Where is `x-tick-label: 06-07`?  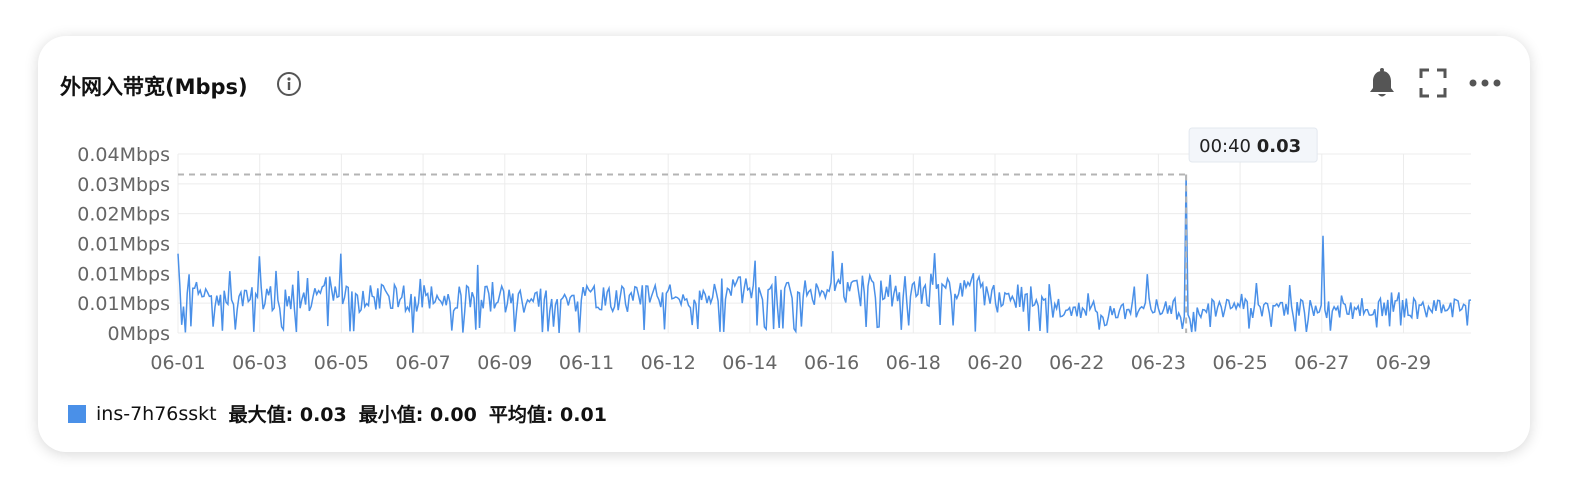 x-tick-label: 06-07 is located at coordinates (422, 363).